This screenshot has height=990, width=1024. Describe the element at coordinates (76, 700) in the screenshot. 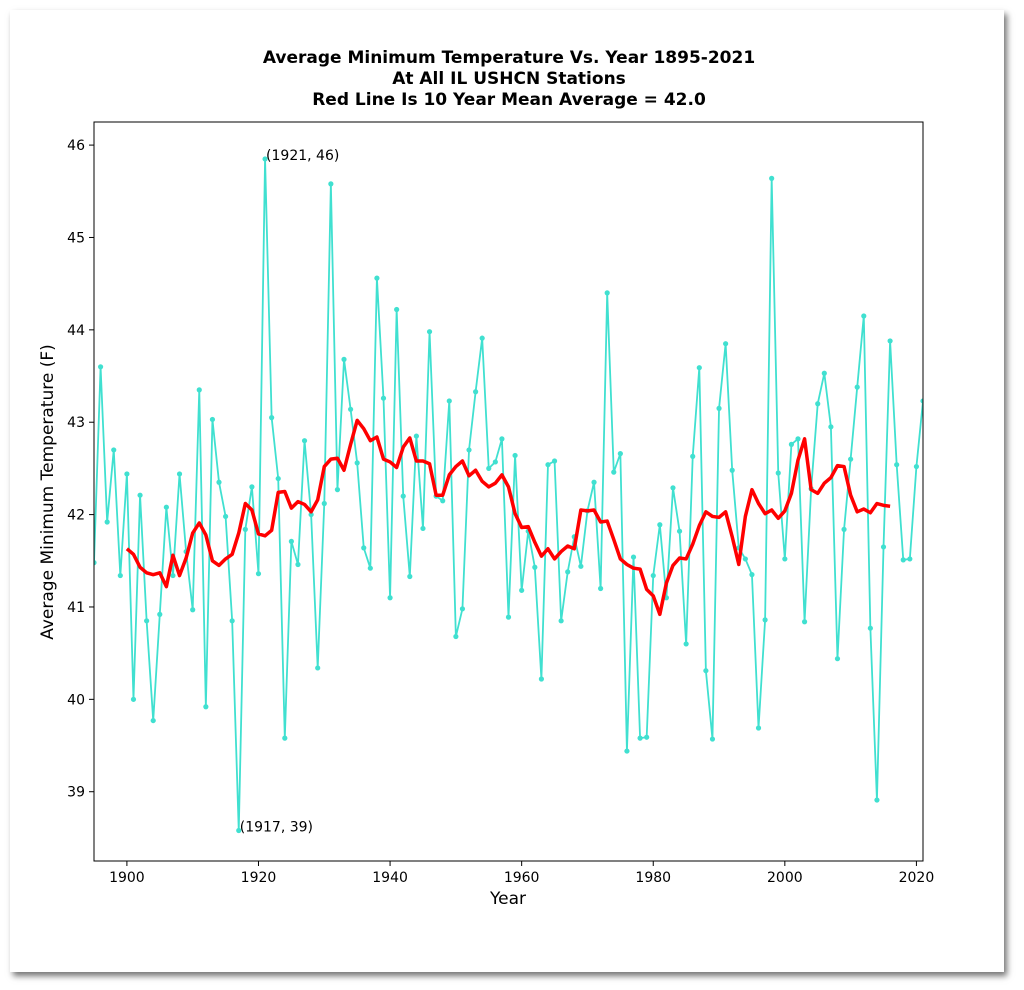

I see `y-tick-label: 40` at that location.